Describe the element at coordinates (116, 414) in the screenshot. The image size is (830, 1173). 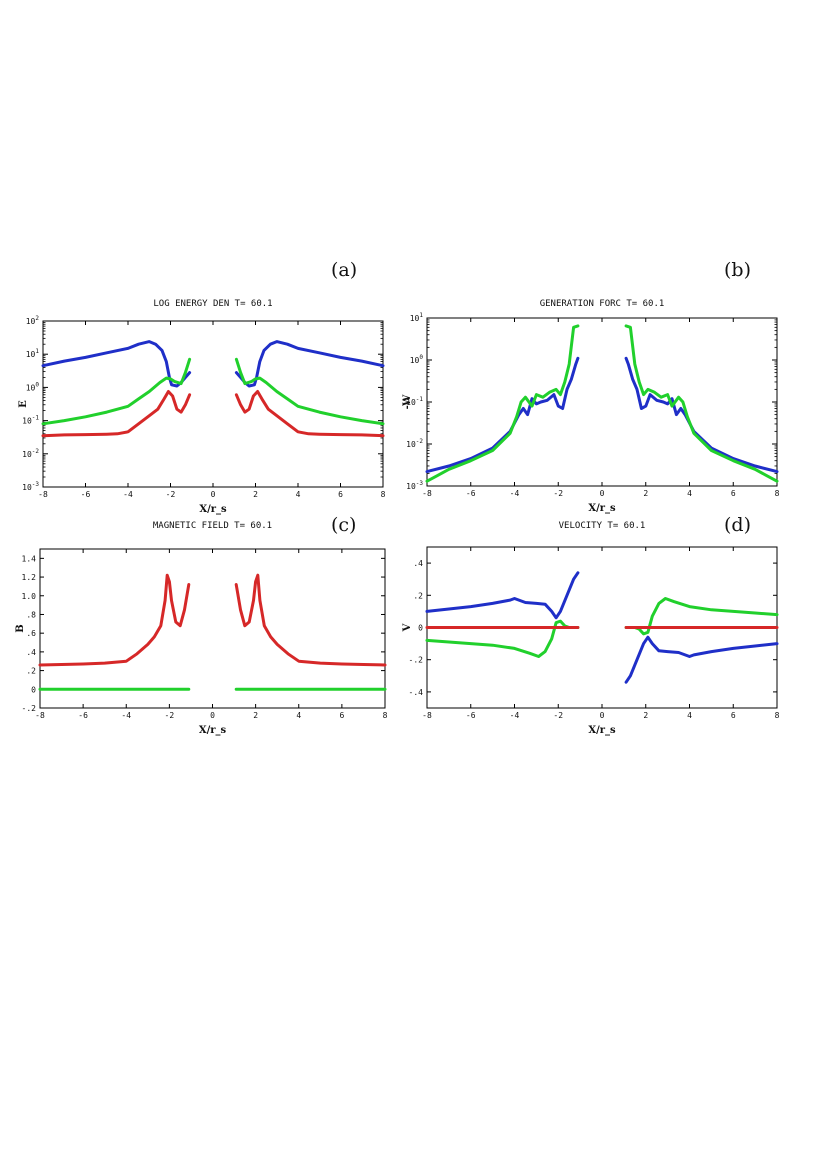
I see `series-red-left` at that location.